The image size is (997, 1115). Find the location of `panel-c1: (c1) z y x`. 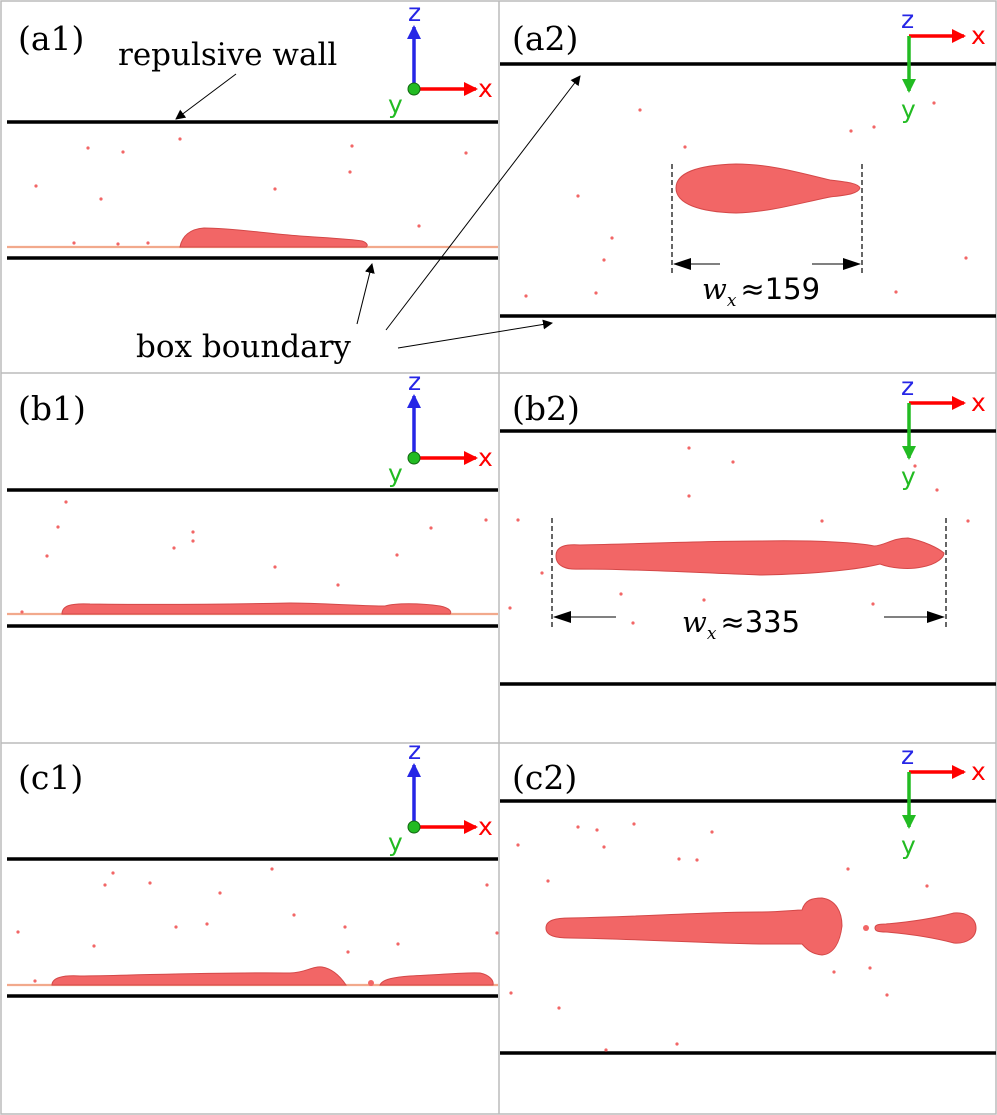

panel-c1: (c1) z y x is located at coordinates (253, 867).